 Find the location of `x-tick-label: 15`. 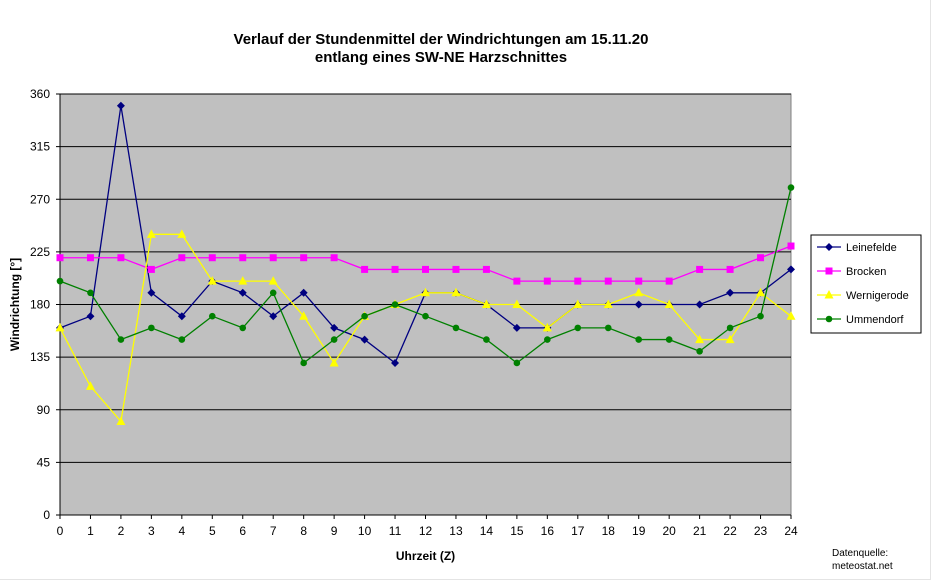

x-tick-label: 15 is located at coordinates (517, 531).